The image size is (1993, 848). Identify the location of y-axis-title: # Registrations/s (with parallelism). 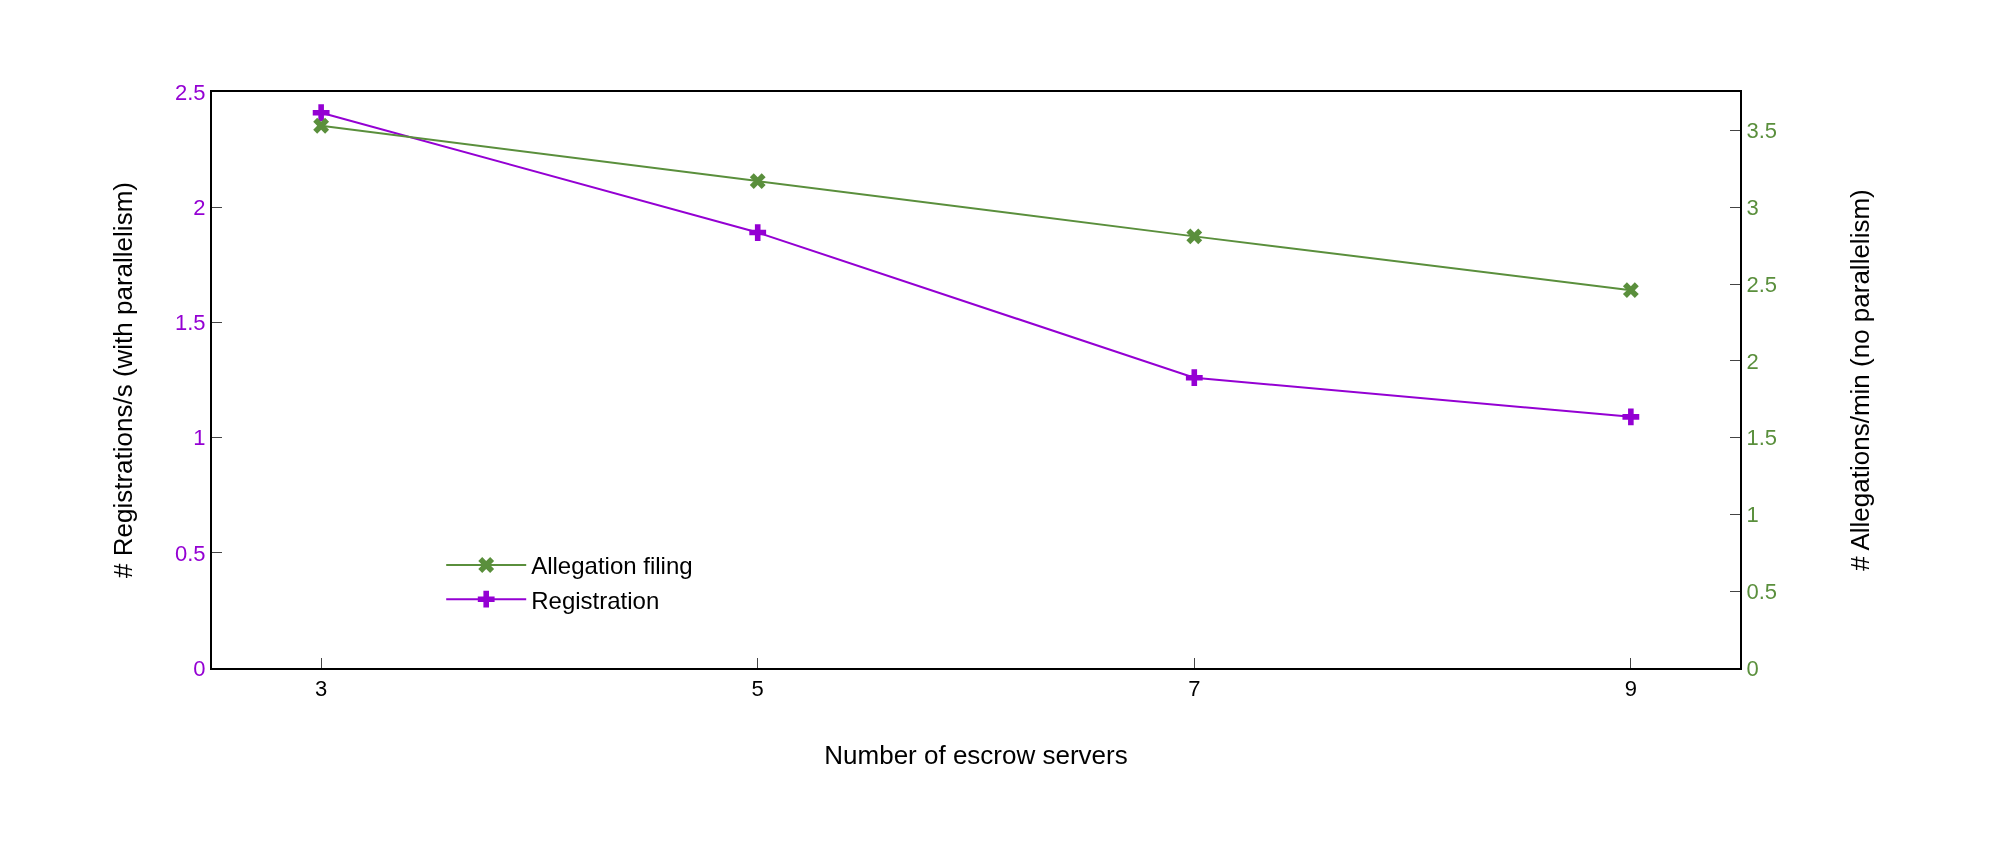
(122, 380).